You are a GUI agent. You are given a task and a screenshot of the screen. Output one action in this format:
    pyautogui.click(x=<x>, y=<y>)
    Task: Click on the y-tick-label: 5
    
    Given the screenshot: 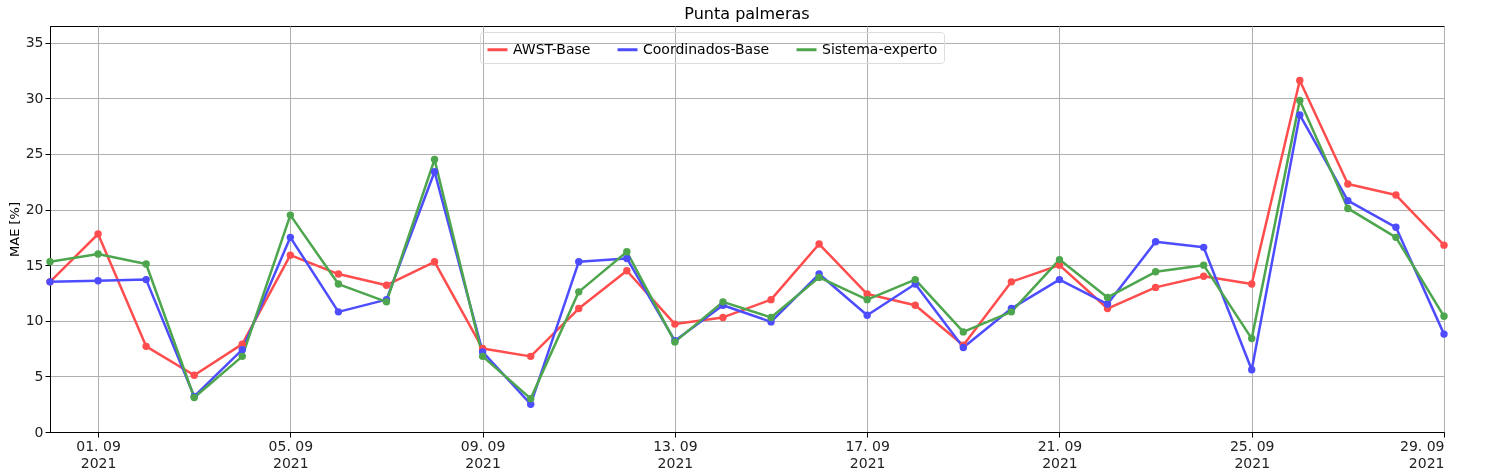 What is the action you would take?
    pyautogui.click(x=39, y=375)
    